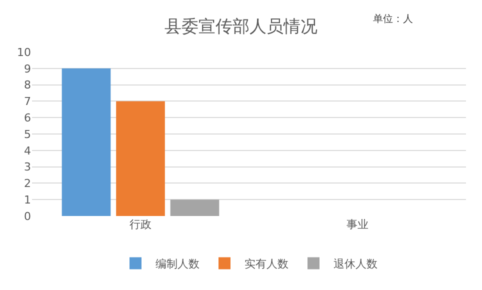 This screenshot has width=482, height=290. I want to click on y-tick-label: 8, so click(27, 85).